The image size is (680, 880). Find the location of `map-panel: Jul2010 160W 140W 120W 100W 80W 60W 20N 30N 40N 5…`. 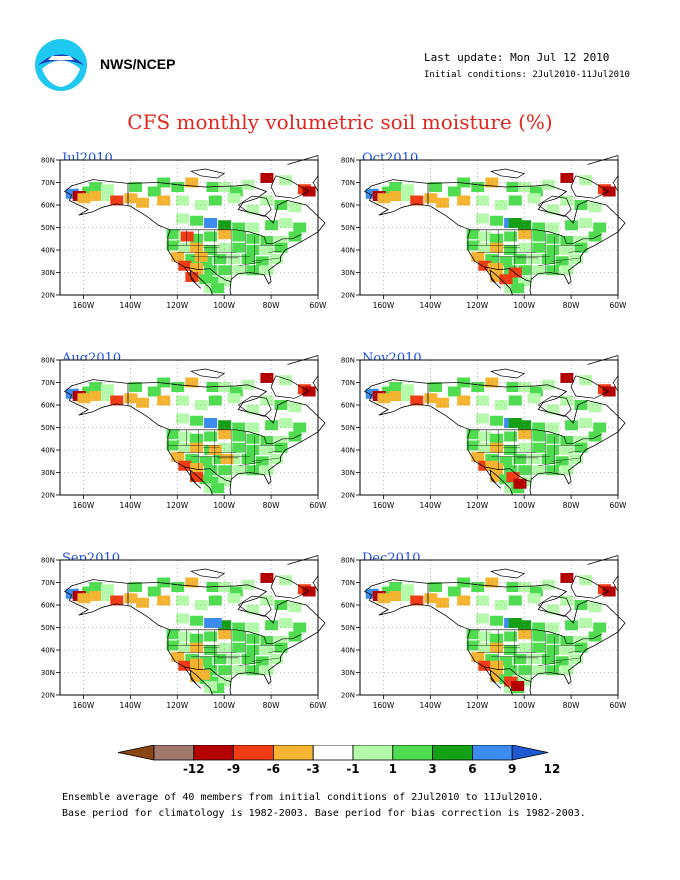

map-panel: Jul2010 160W 140W 120W 100W 80W 60W 20N 30N 40N 5… is located at coordinates (200, 245).